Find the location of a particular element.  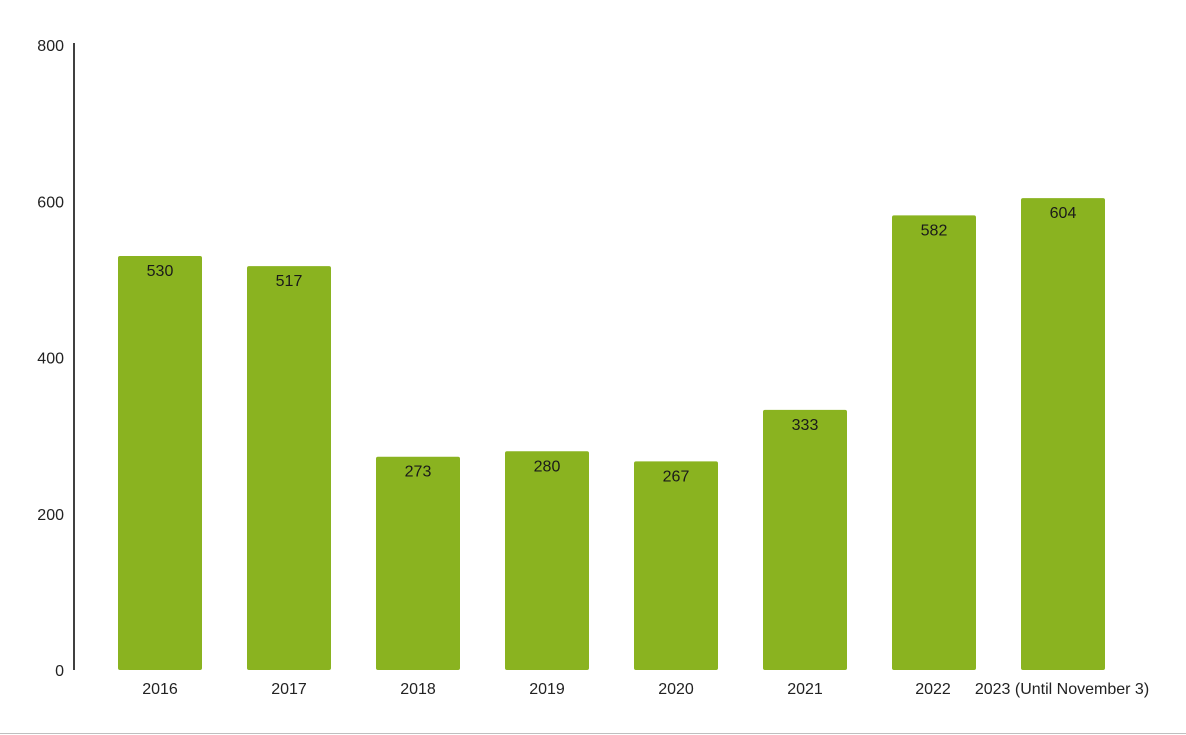

x-tick-label: 2017 is located at coordinates (289, 689).